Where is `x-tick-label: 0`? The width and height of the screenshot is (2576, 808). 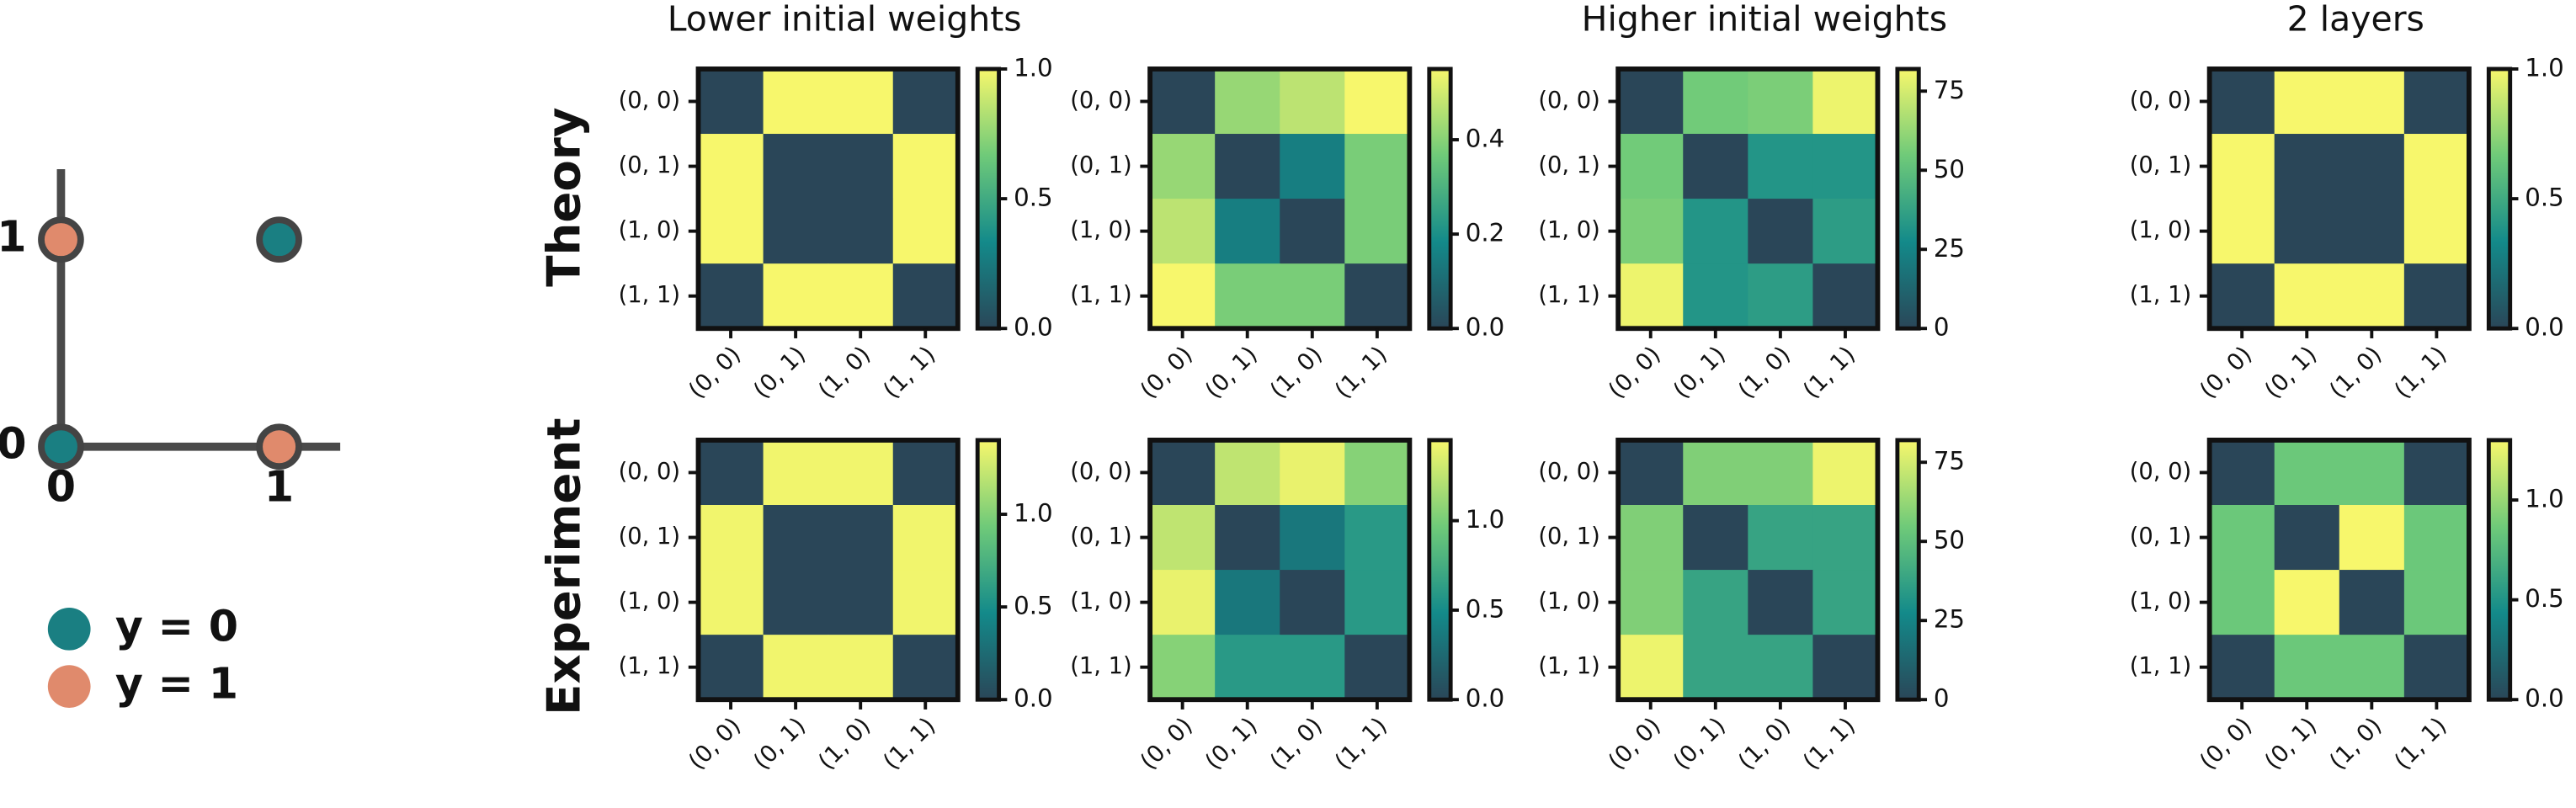 x-tick-label: 0 is located at coordinates (61, 486).